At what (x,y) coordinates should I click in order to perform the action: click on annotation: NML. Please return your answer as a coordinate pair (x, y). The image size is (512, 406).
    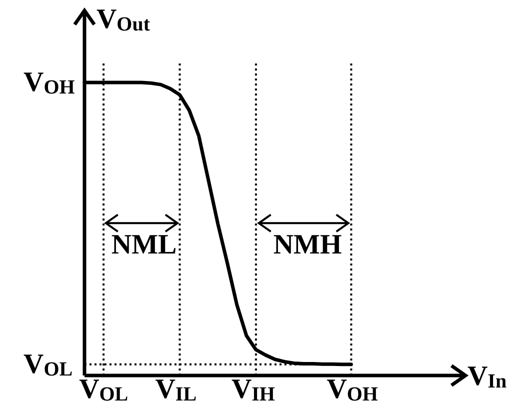
    Looking at the image, I should click on (144, 245).